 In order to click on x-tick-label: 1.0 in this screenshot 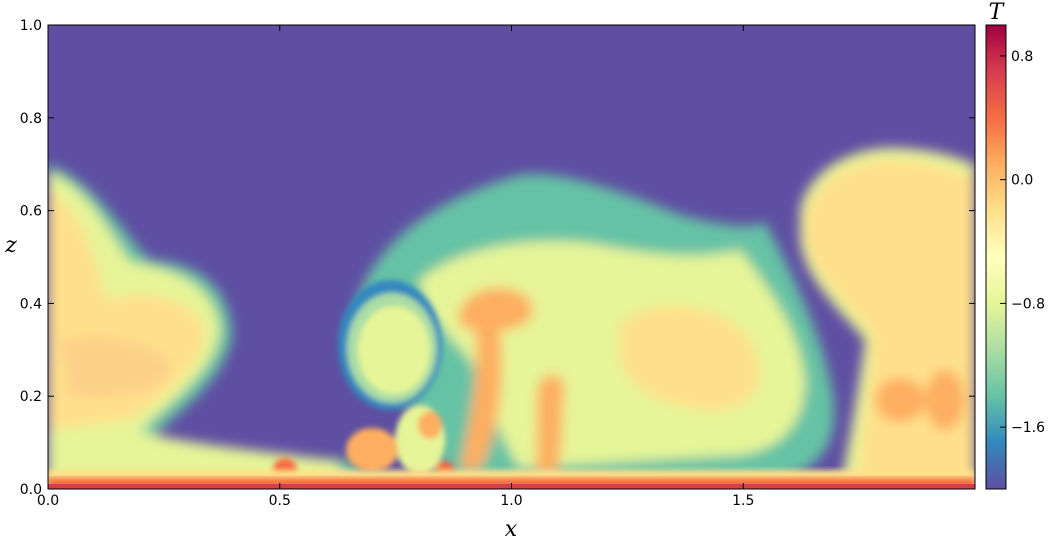, I will do `click(511, 501)`.